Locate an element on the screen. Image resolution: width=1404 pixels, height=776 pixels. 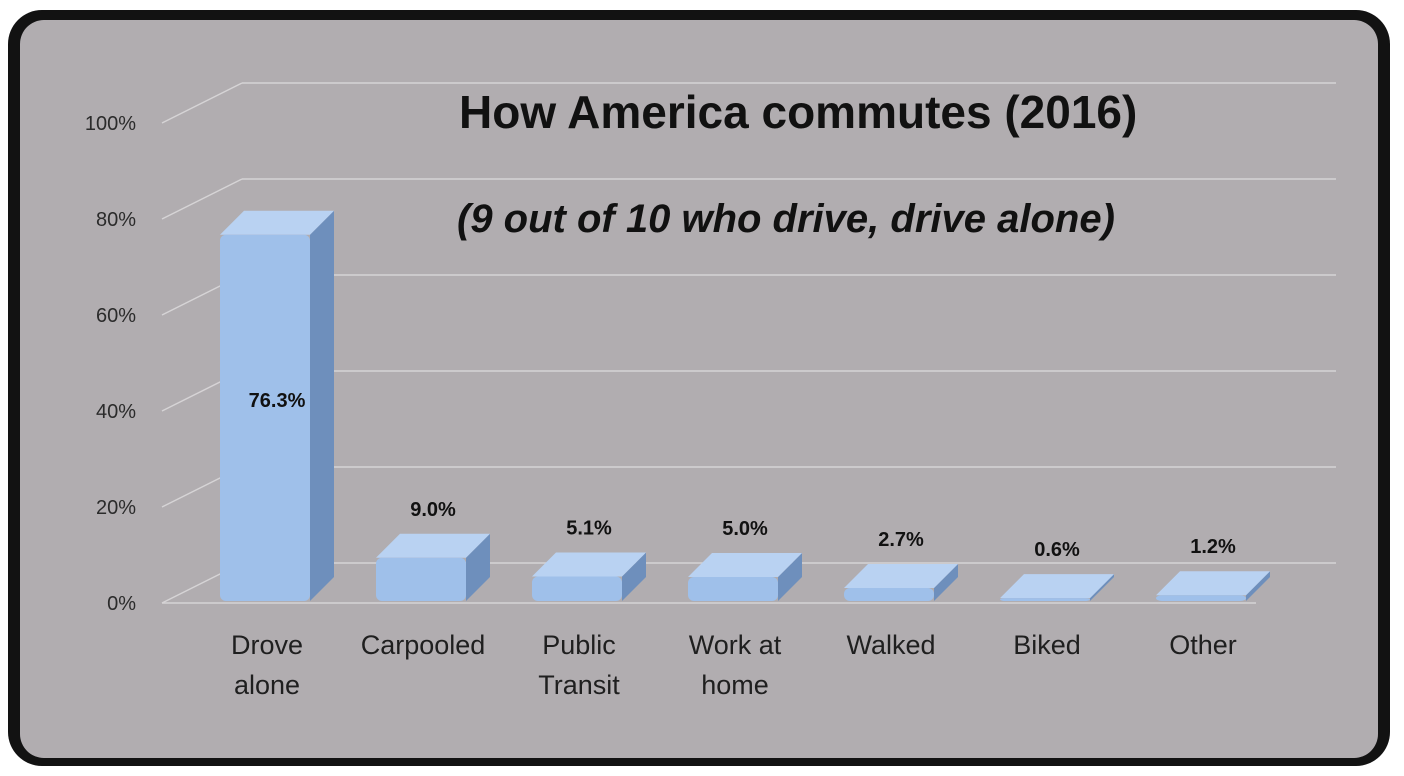
category-label: Biked is located at coordinates (1047, 645).